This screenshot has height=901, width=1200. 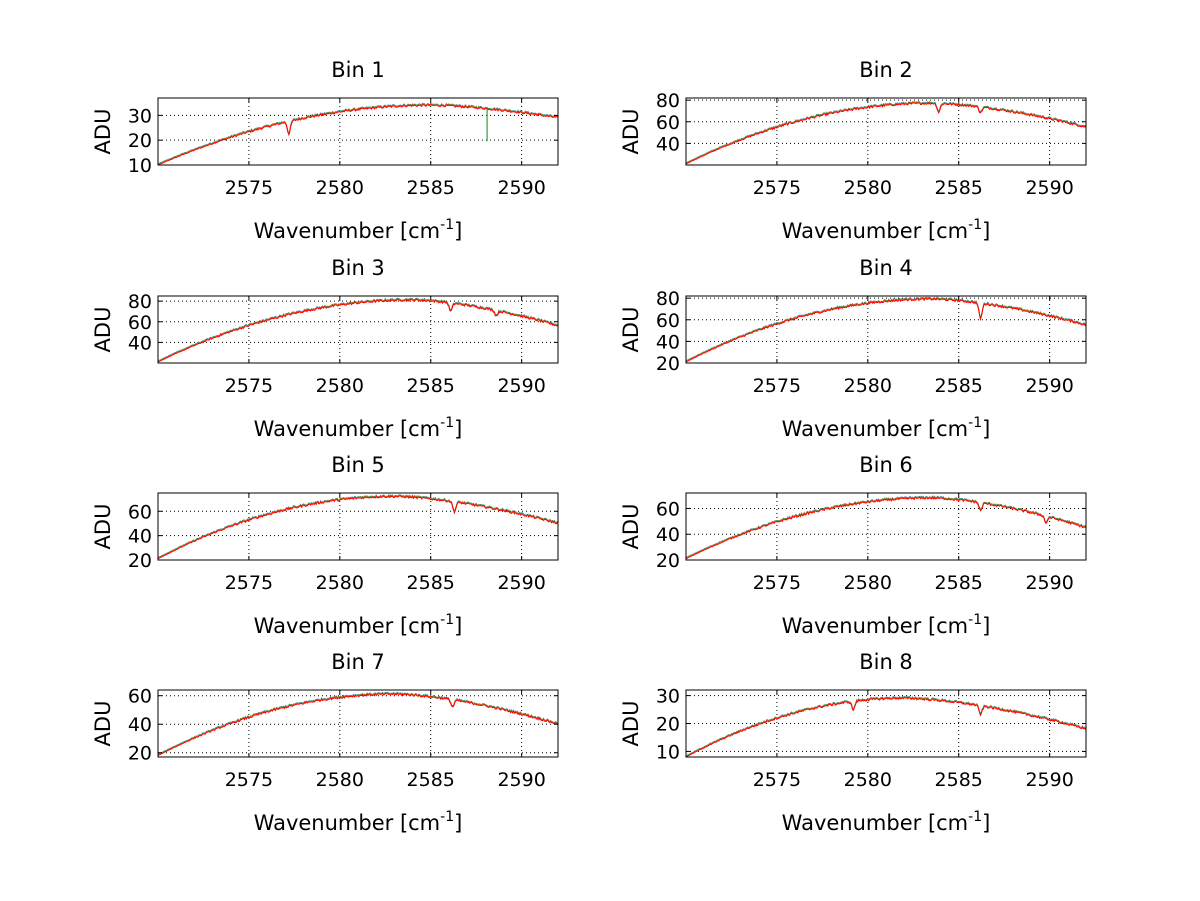 I want to click on panel-title: Bin 1, so click(x=358, y=70).